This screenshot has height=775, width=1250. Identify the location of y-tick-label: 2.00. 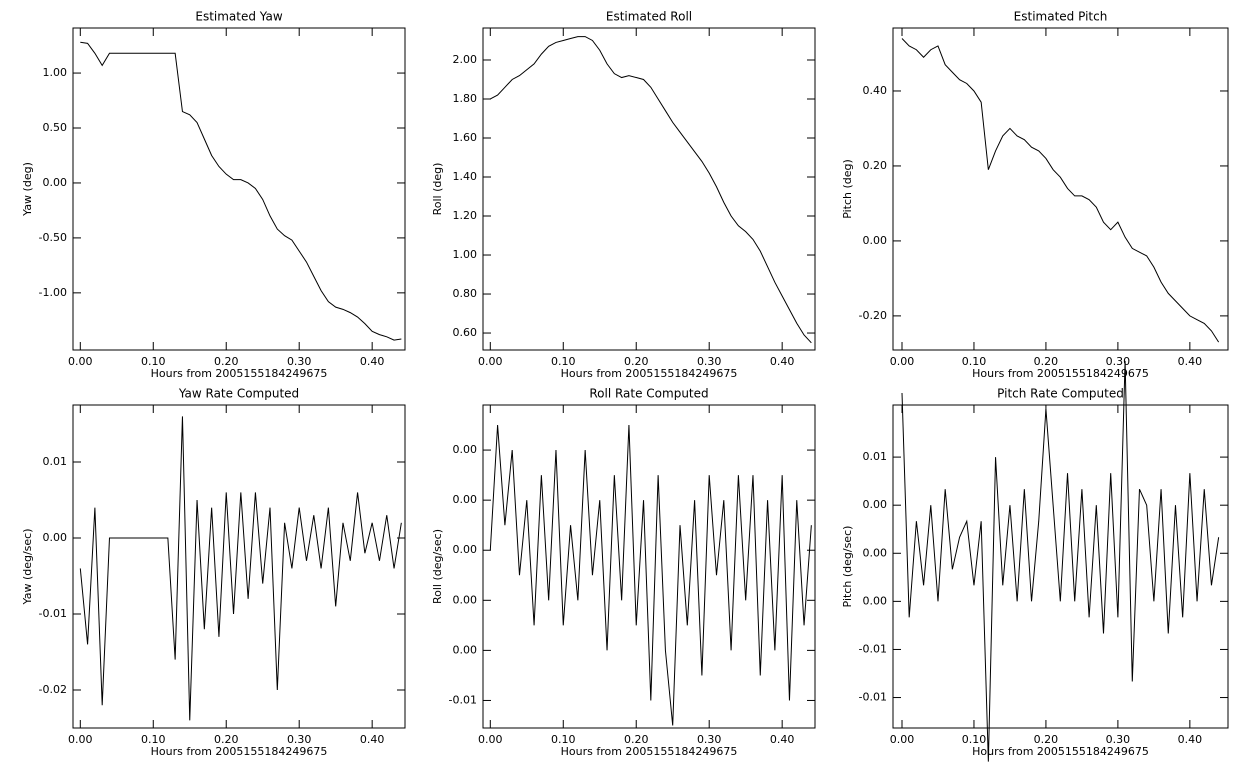
(465, 59).